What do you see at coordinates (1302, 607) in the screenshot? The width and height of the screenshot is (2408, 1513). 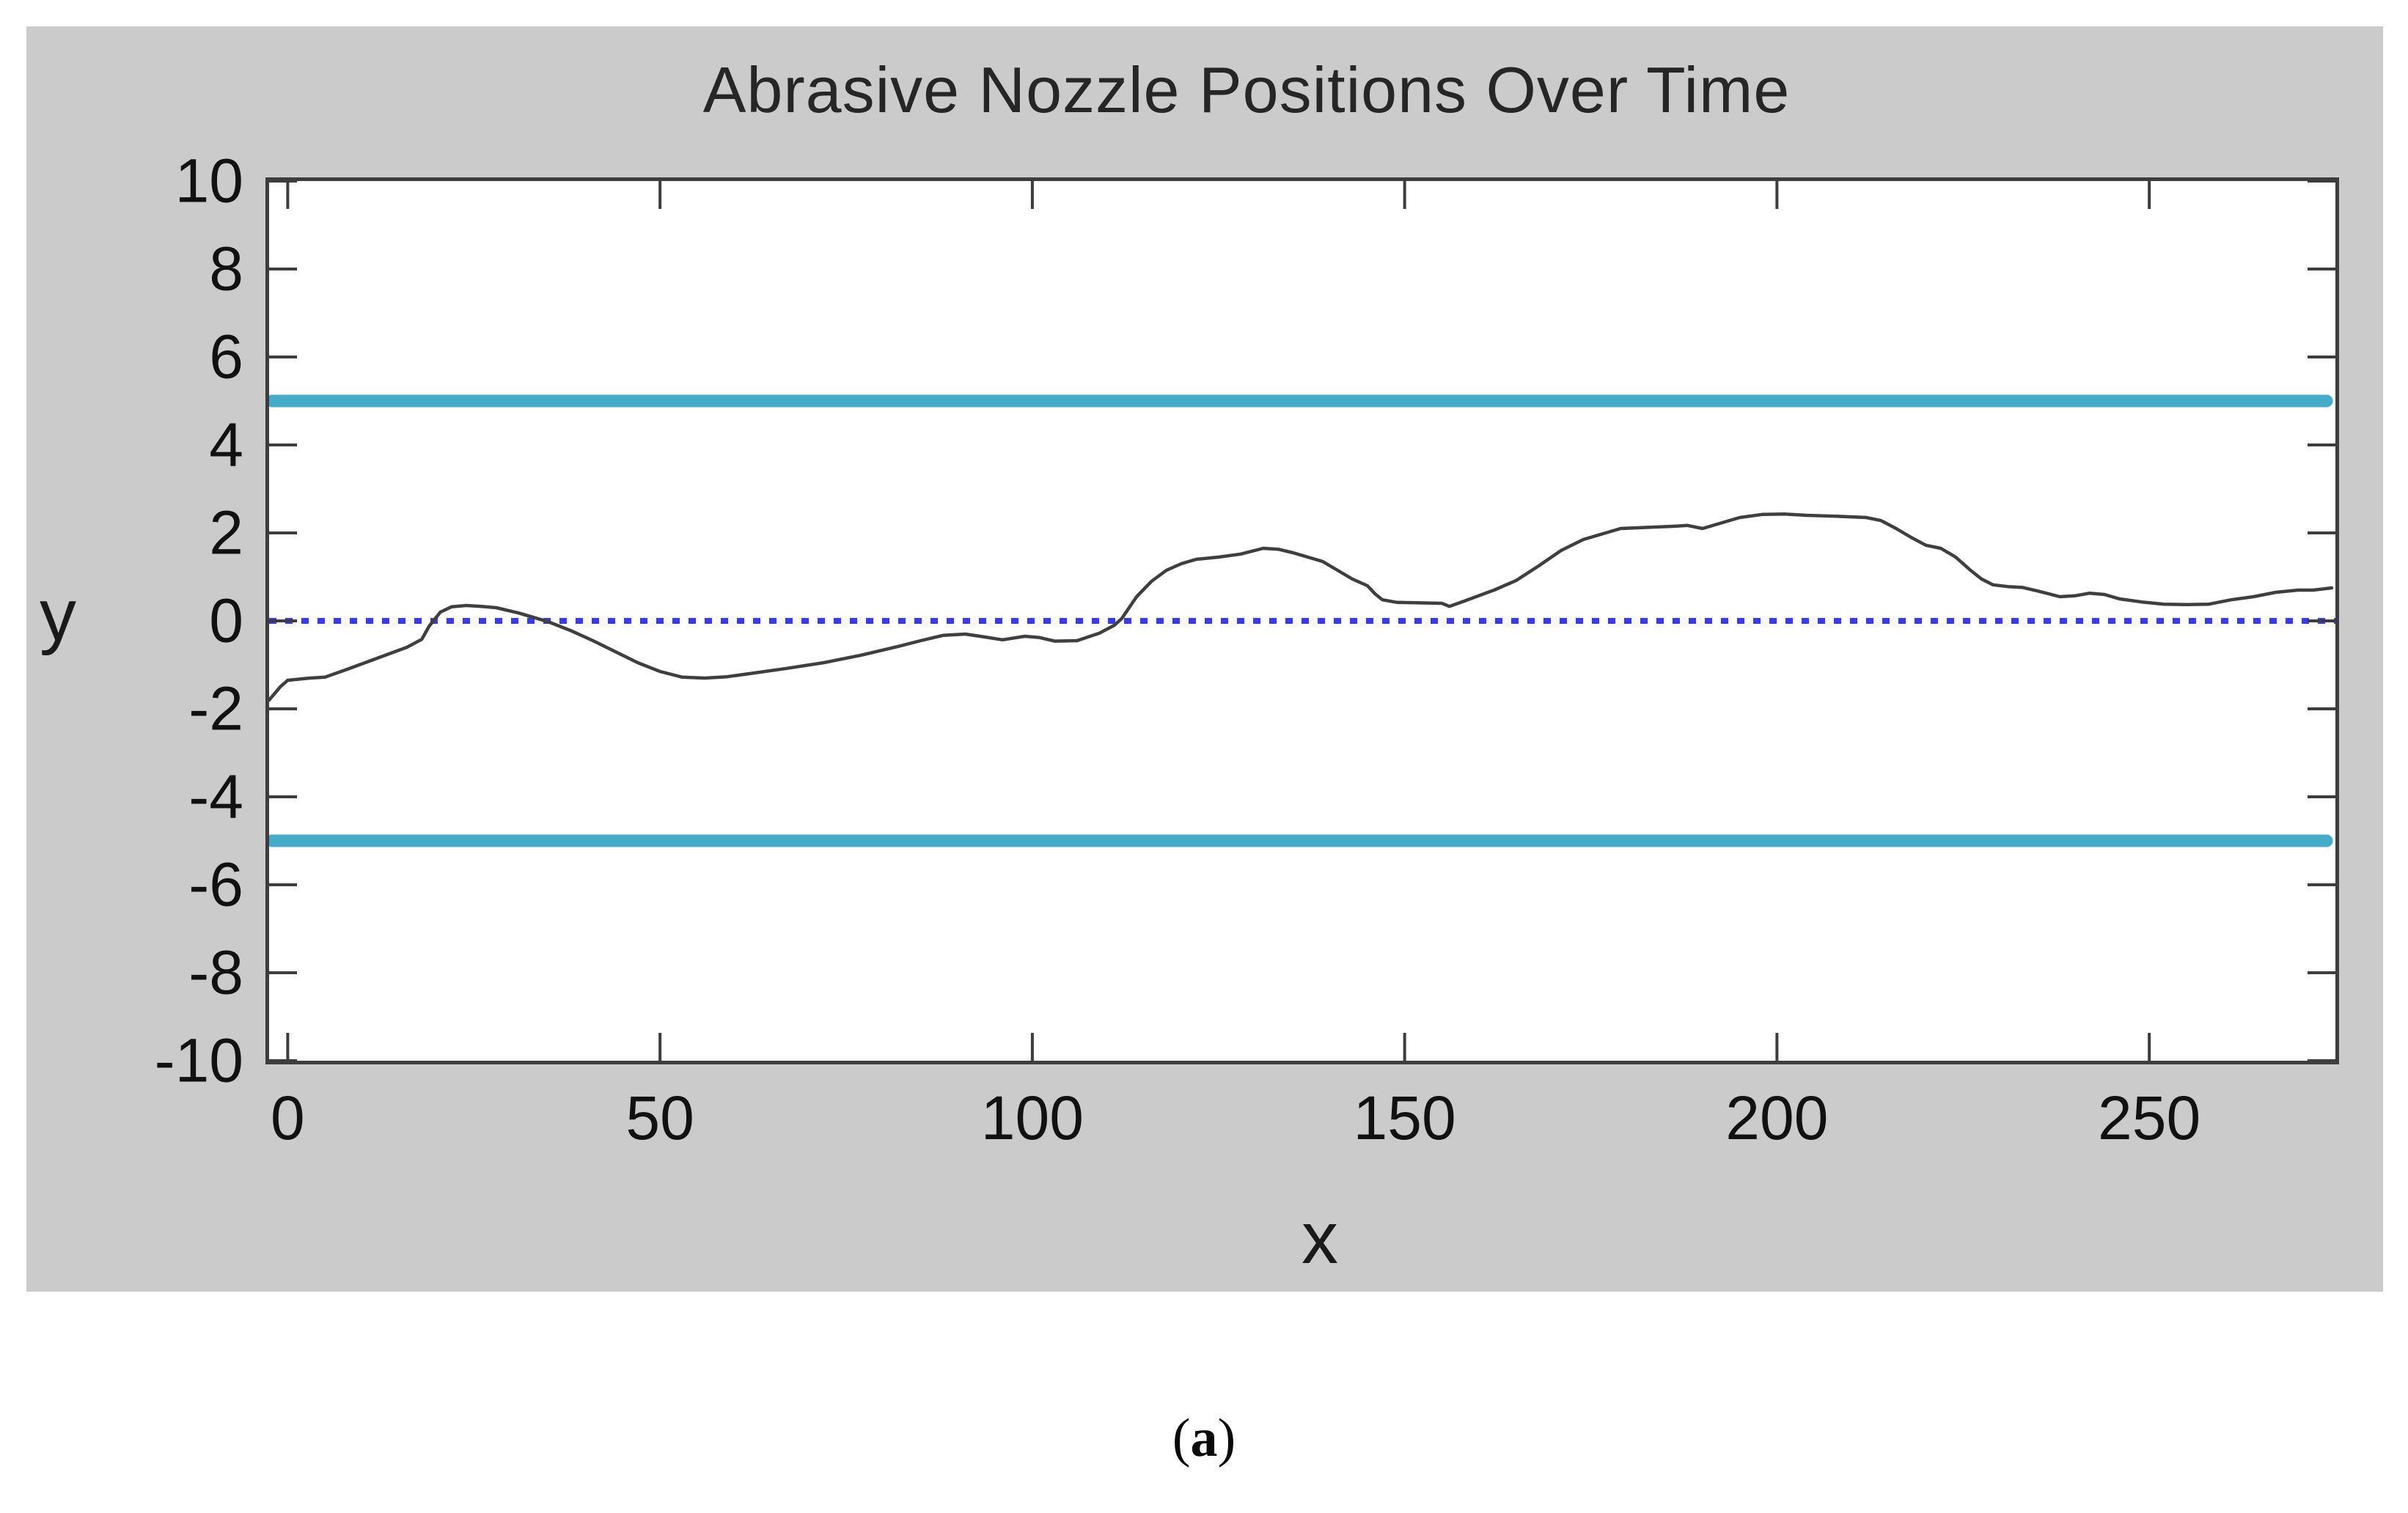 I see `nozzle-position-curve` at bounding box center [1302, 607].